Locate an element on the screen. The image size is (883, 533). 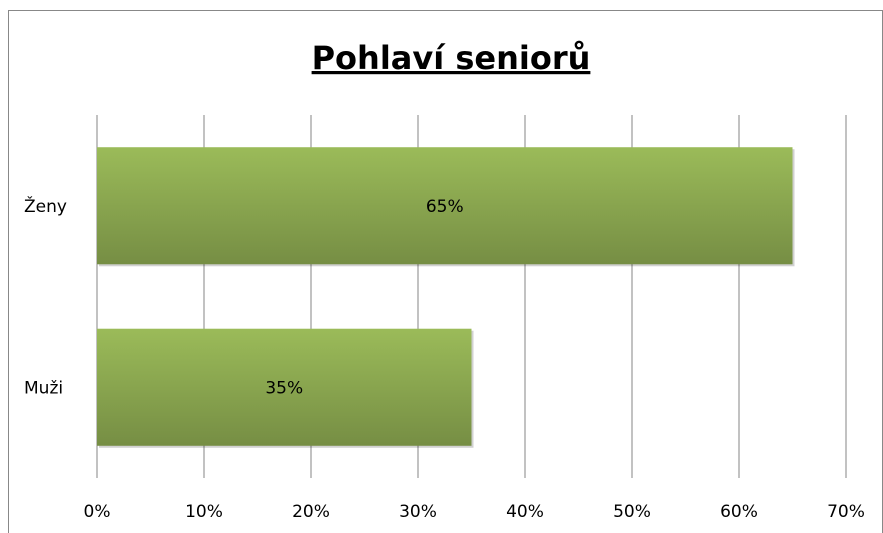
chart-title: Pohlaví seniorů is located at coordinates (451, 58).